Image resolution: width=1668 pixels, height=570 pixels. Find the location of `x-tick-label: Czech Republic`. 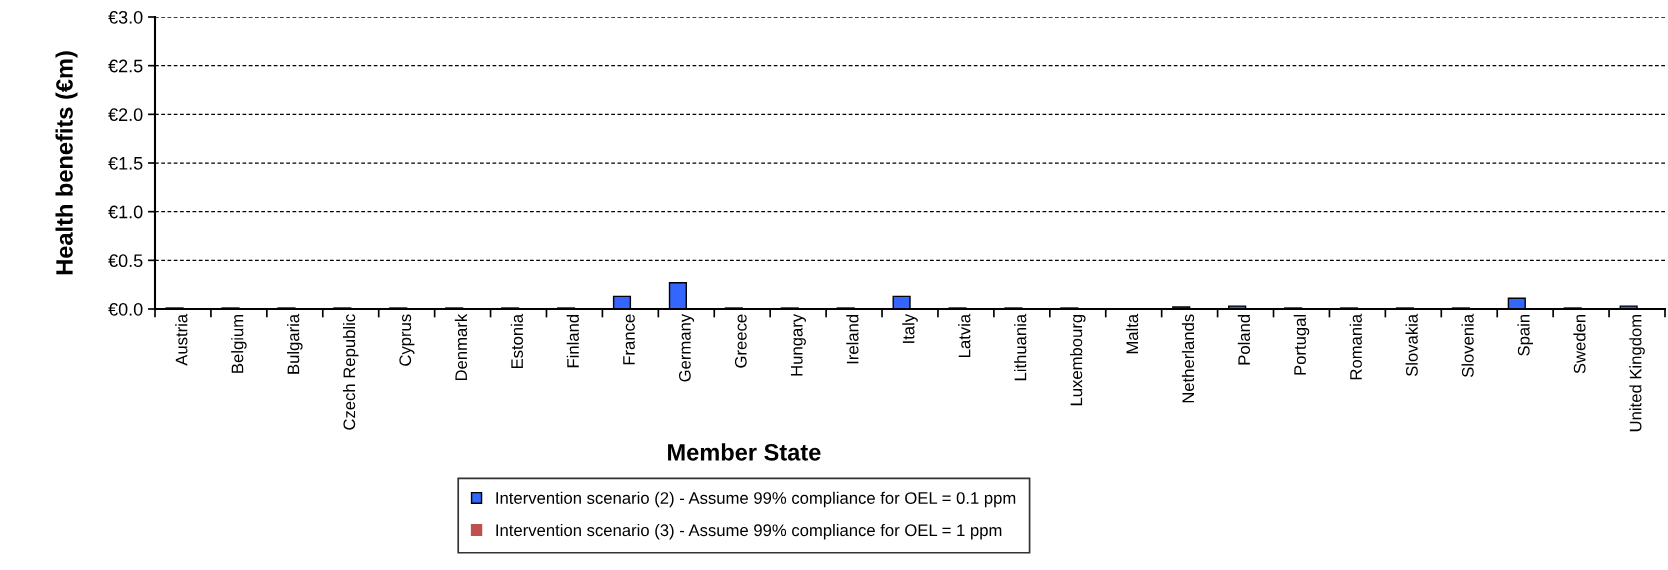

x-tick-label: Czech Republic is located at coordinates (350, 372).